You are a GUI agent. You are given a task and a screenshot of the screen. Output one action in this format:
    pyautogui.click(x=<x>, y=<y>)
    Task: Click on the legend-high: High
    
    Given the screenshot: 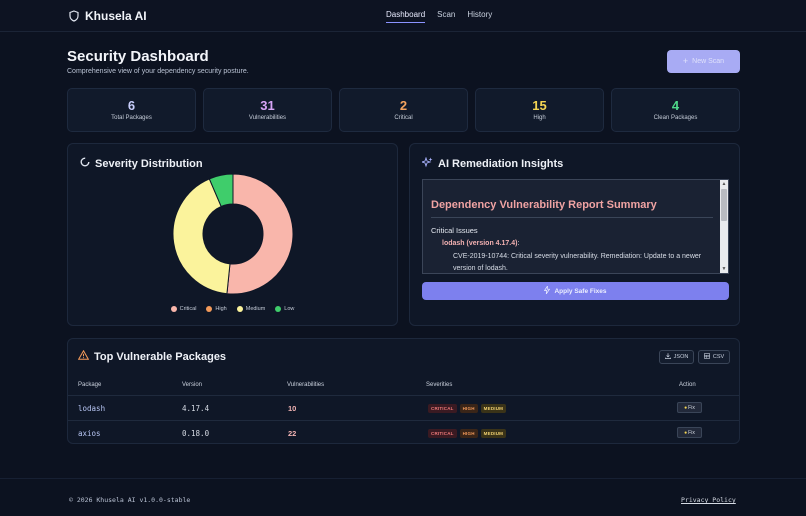 What is the action you would take?
    pyautogui.click(x=216, y=309)
    